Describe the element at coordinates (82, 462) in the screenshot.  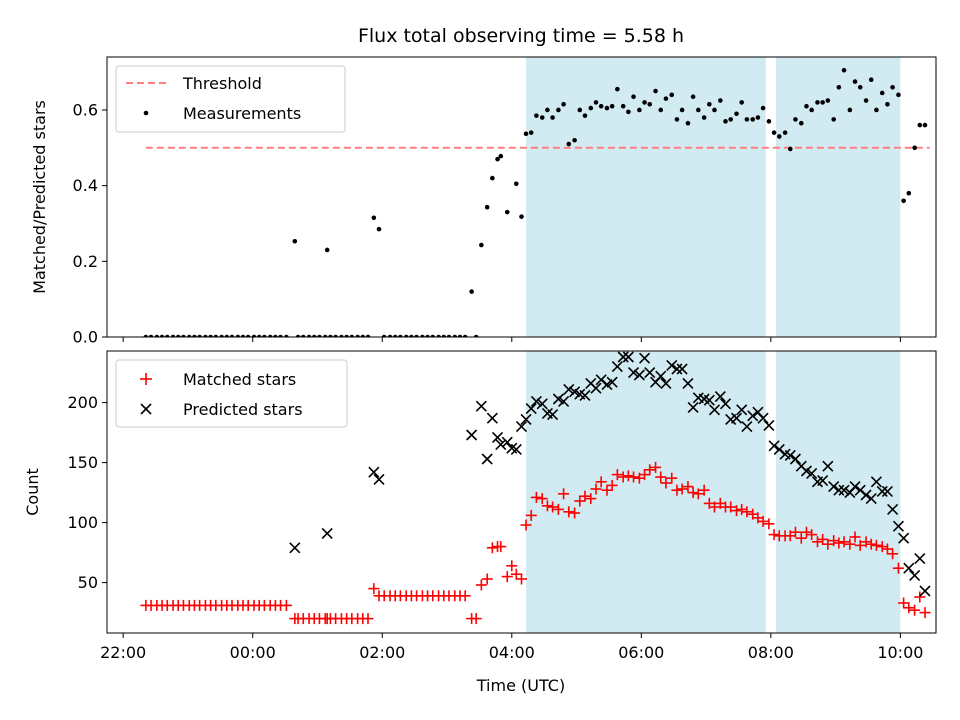
I see `bottom-ytick-label: 150` at that location.